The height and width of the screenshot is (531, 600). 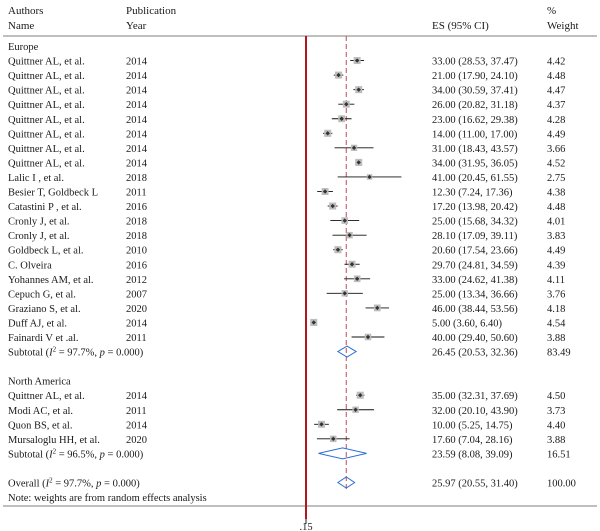 What do you see at coordinates (475, 236) in the screenshot?
I see `study-es: 28.10 (17.09, 39.11)` at bounding box center [475, 236].